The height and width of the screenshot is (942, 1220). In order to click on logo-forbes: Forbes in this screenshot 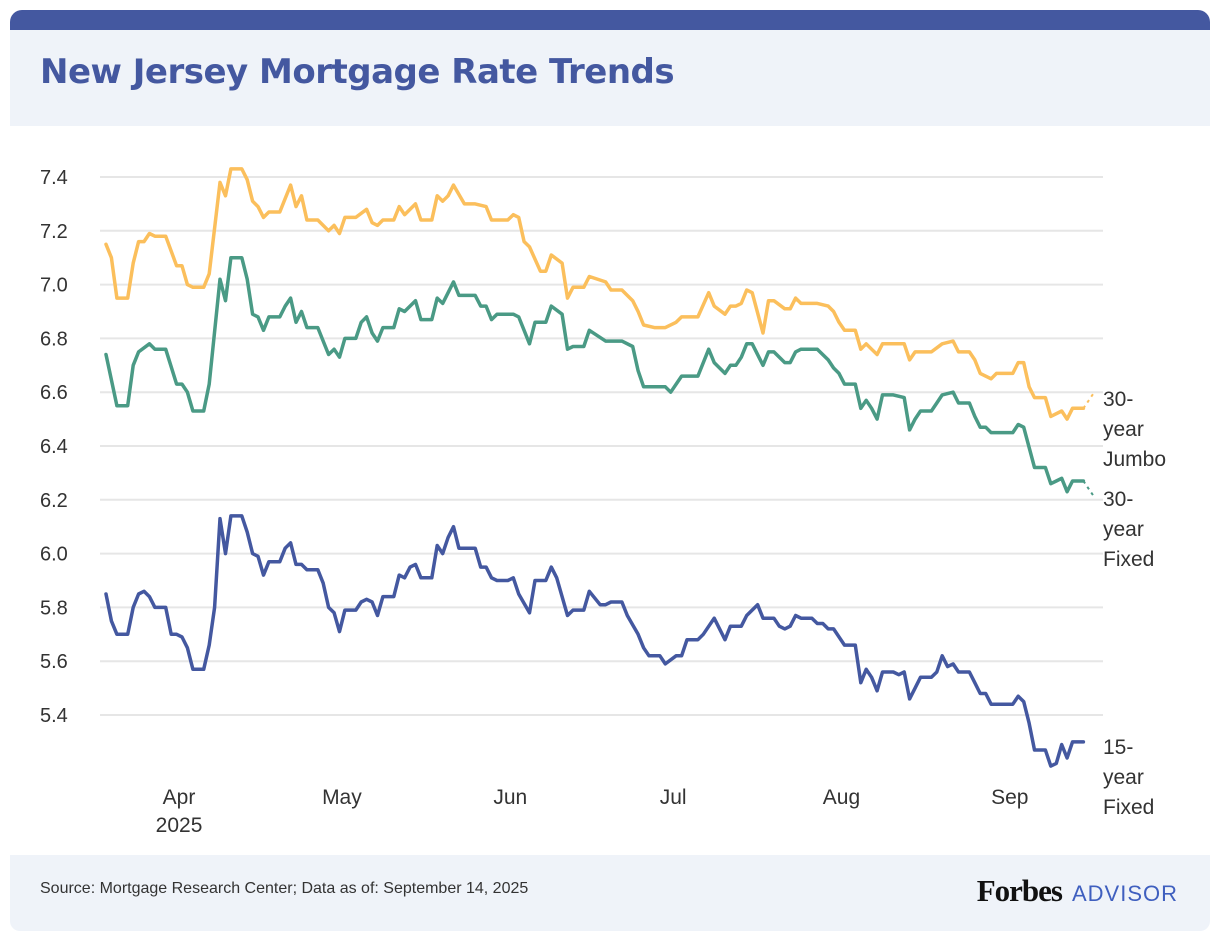, I will do `click(1019, 890)`.